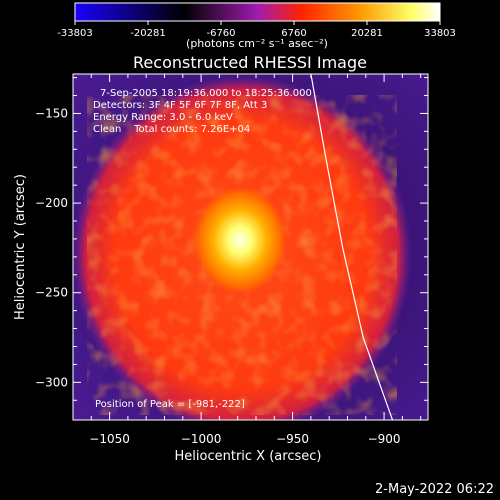 The width and height of the screenshot is (500, 500). Describe the element at coordinates (74, 33) in the screenshot. I see `colorbar-tick-label: -33803` at that location.